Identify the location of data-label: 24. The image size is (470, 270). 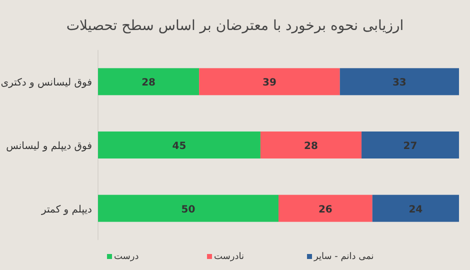
(415, 210).